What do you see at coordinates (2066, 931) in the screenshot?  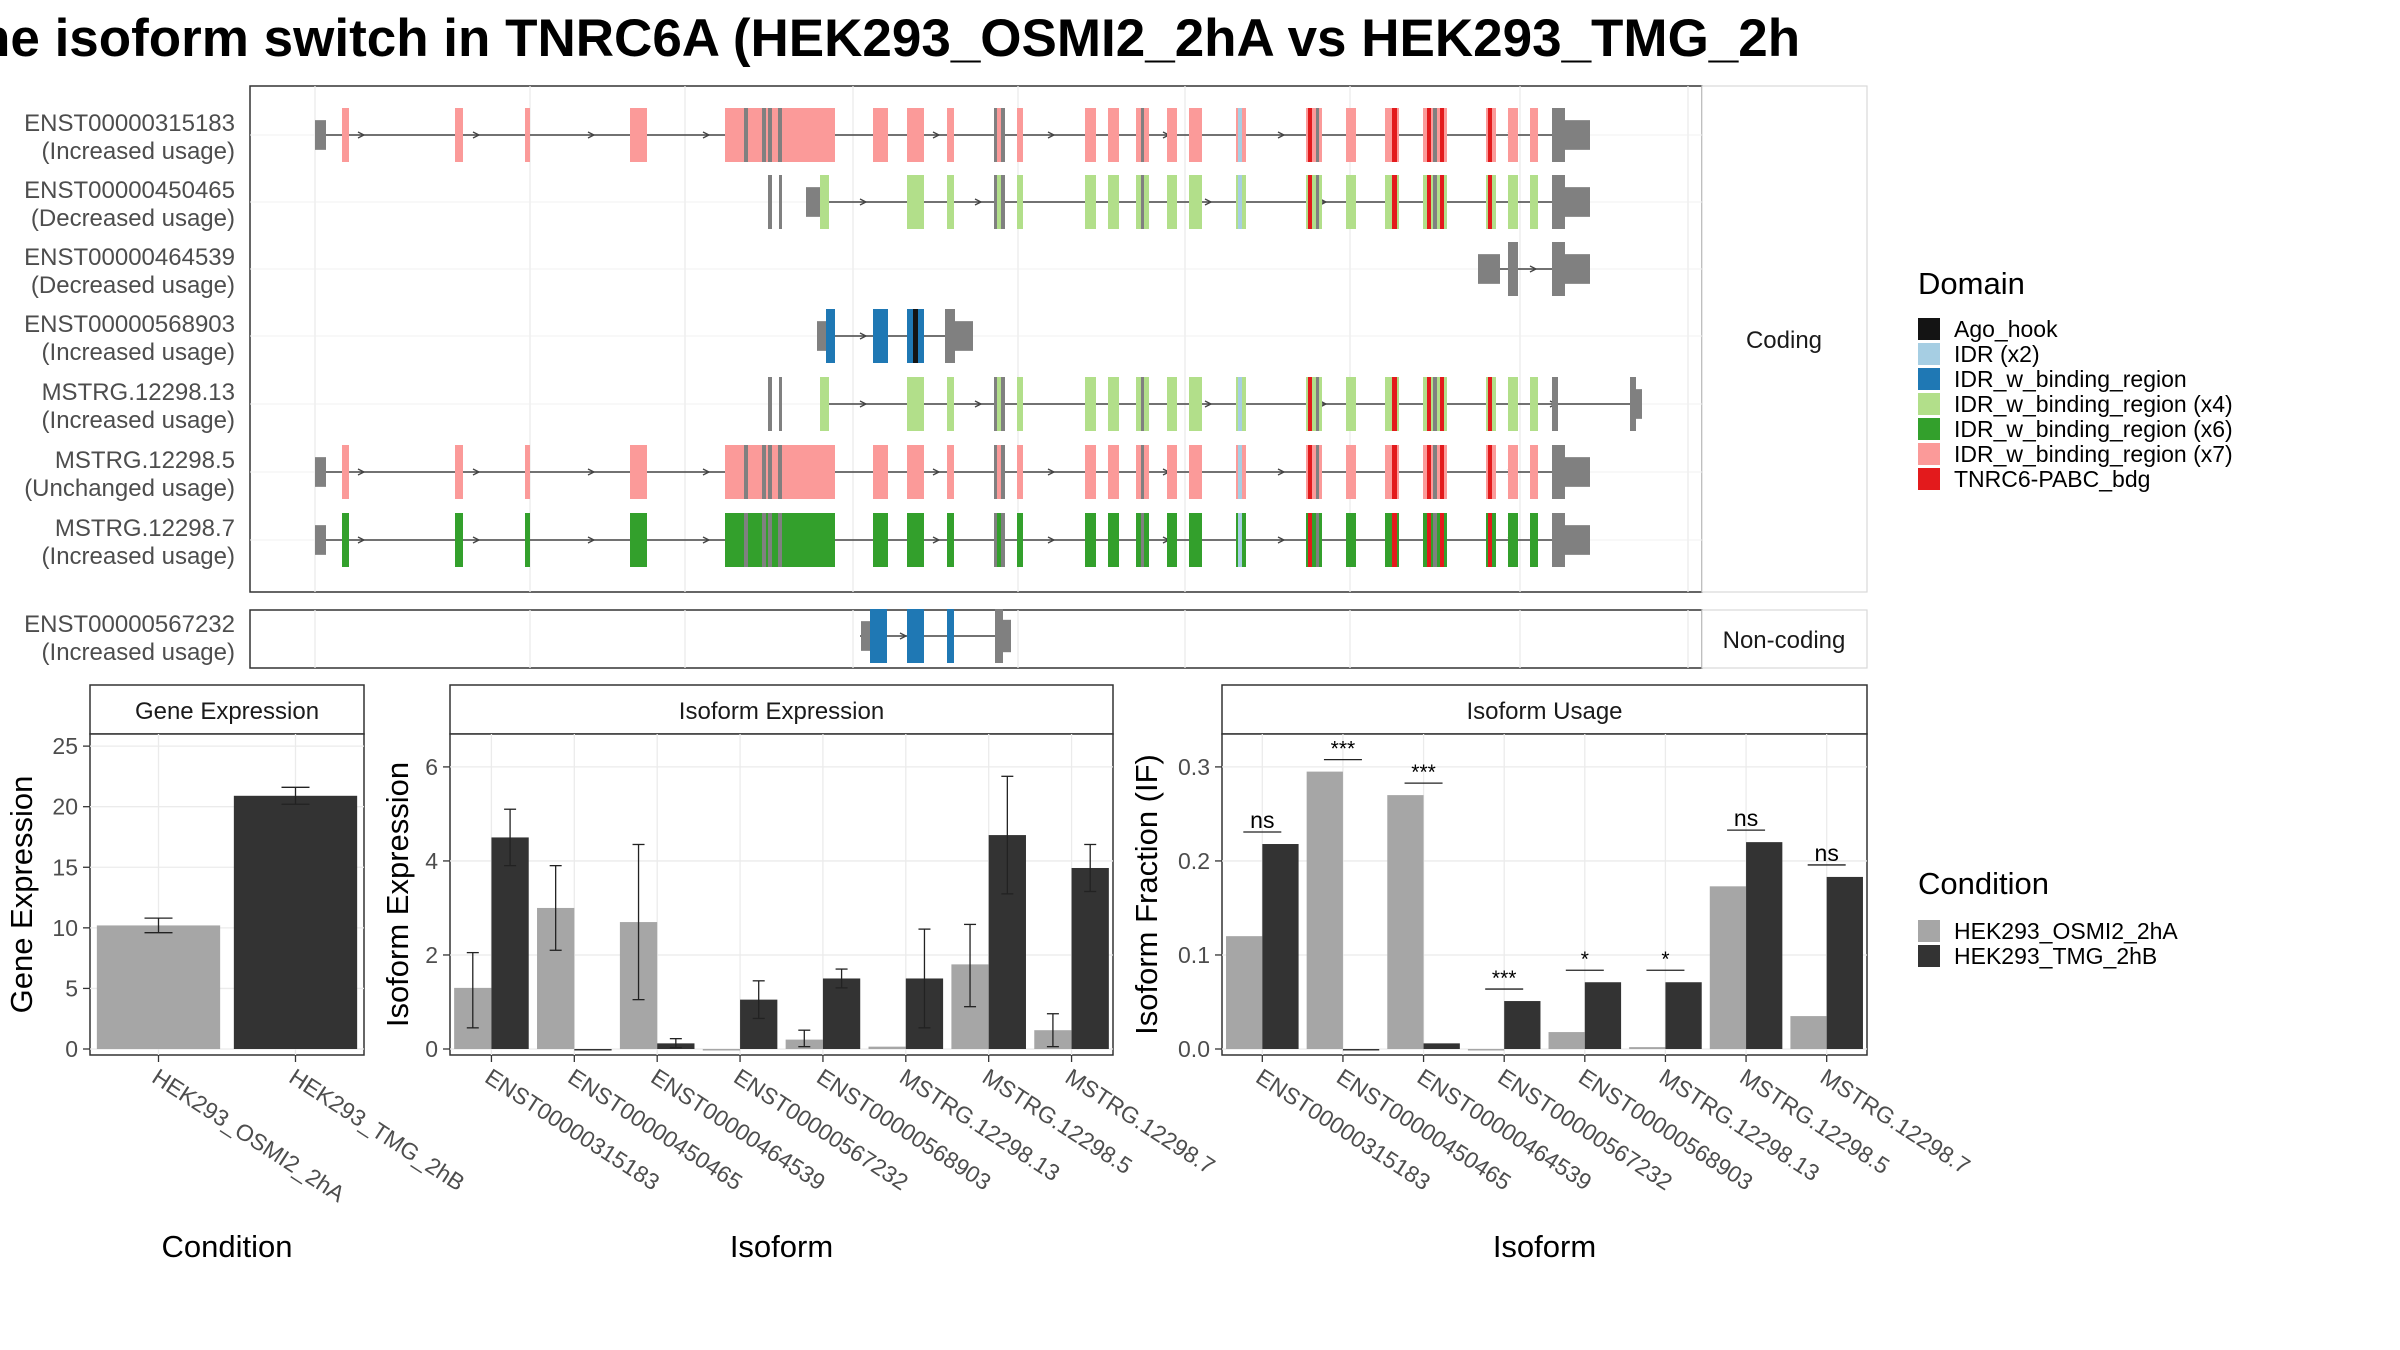 I see `condition-legend-label: HEK293_OSMI2_2hA` at bounding box center [2066, 931].